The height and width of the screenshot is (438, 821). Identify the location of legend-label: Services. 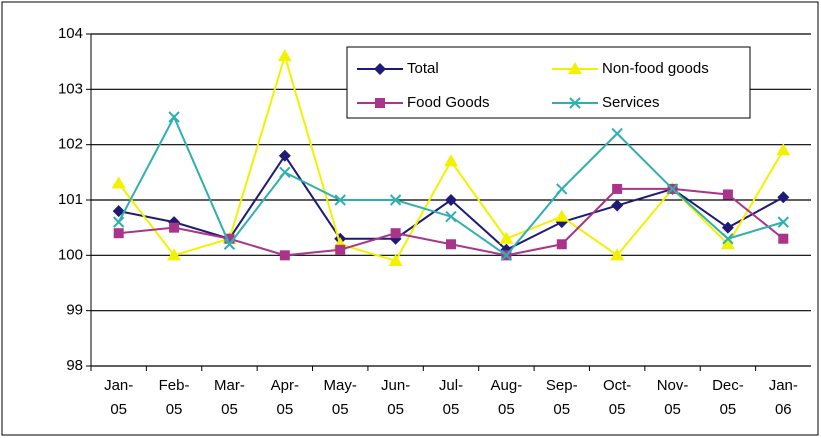
(631, 102).